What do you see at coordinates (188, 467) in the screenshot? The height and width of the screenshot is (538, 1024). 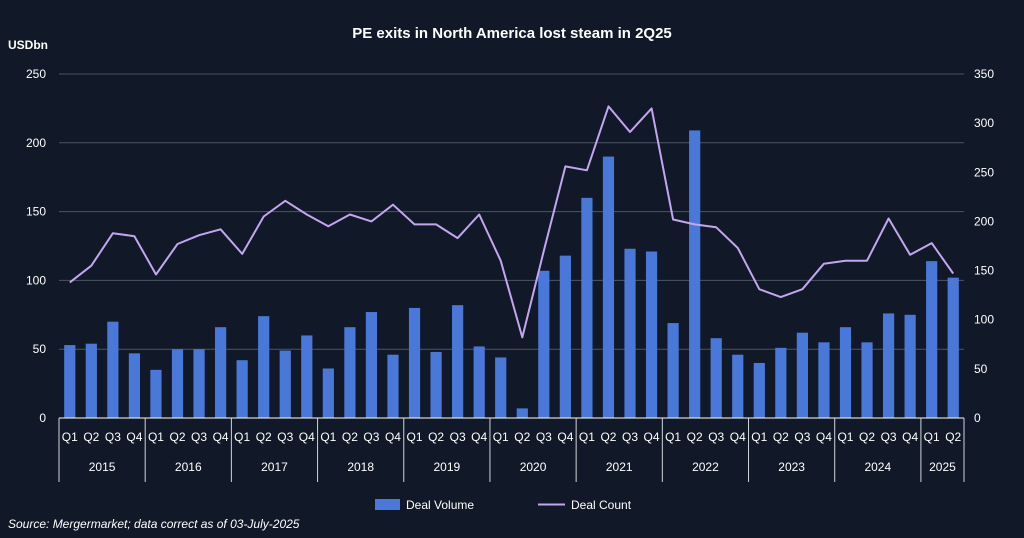 I see `year-label: 2016` at bounding box center [188, 467].